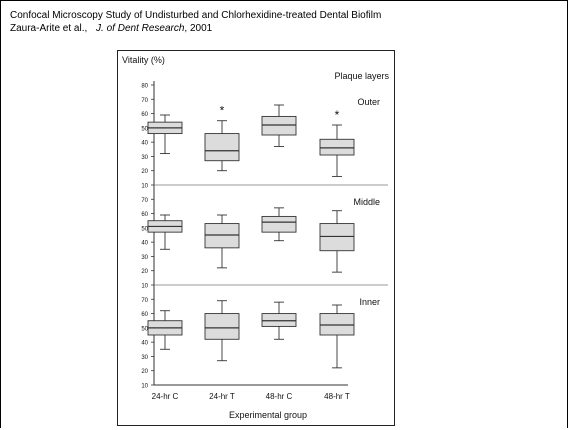  Describe the element at coordinates (366, 202) in the screenshot. I see `panel-label-middle: Middle` at that location.